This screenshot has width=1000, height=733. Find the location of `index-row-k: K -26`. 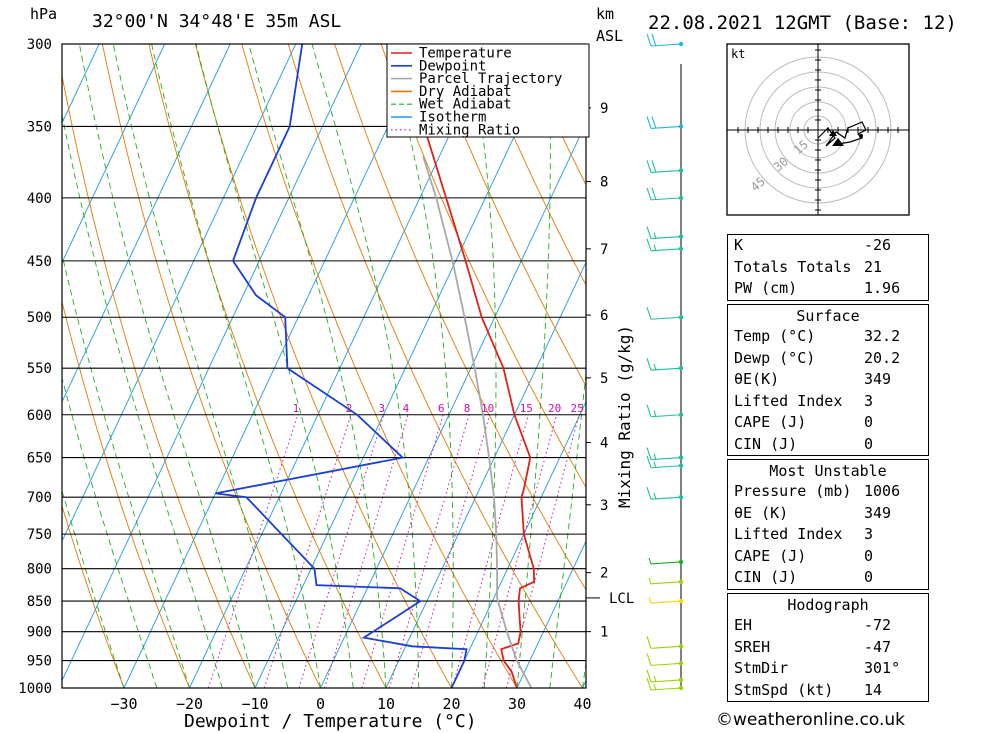

index-row-k: K -26 is located at coordinates (813, 245).